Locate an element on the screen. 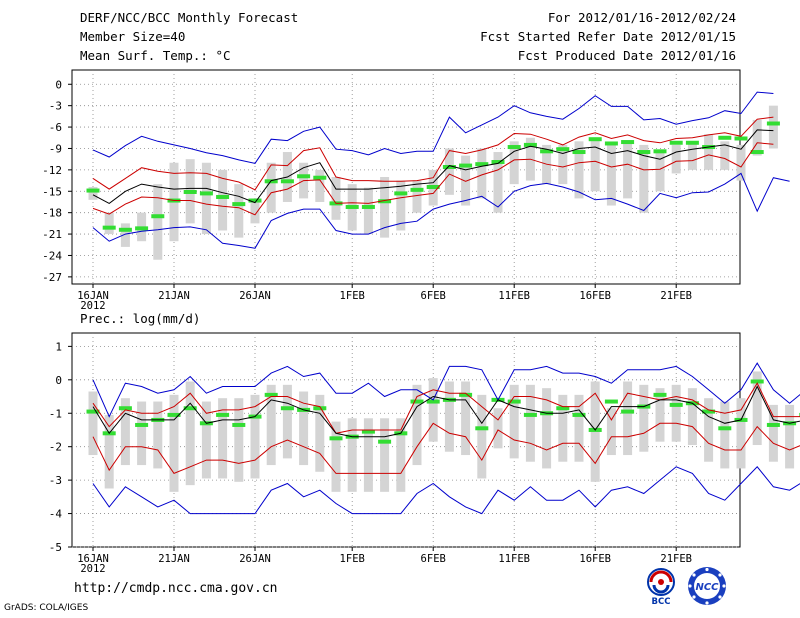 Image resolution: width=800 pixels, height=618 pixels. y-tick-label: -21 is located at coordinates (52, 234).